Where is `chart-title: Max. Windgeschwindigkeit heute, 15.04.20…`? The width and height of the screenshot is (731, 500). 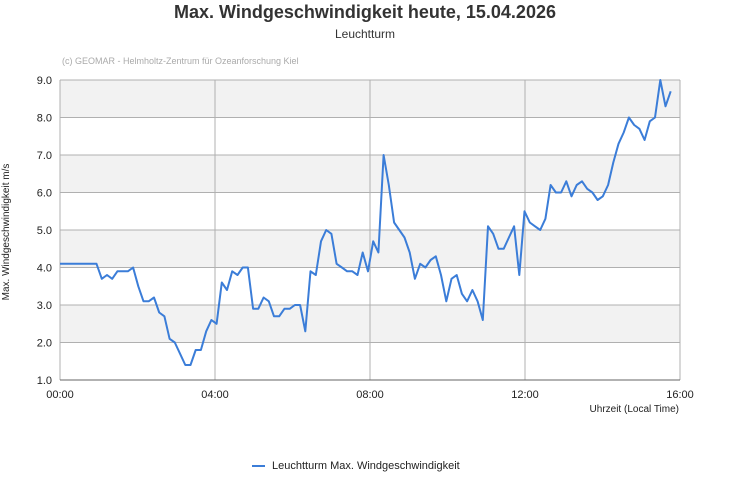
chart-title: Max. Windgeschwindigkeit heute, 15.04.20… is located at coordinates (365, 12).